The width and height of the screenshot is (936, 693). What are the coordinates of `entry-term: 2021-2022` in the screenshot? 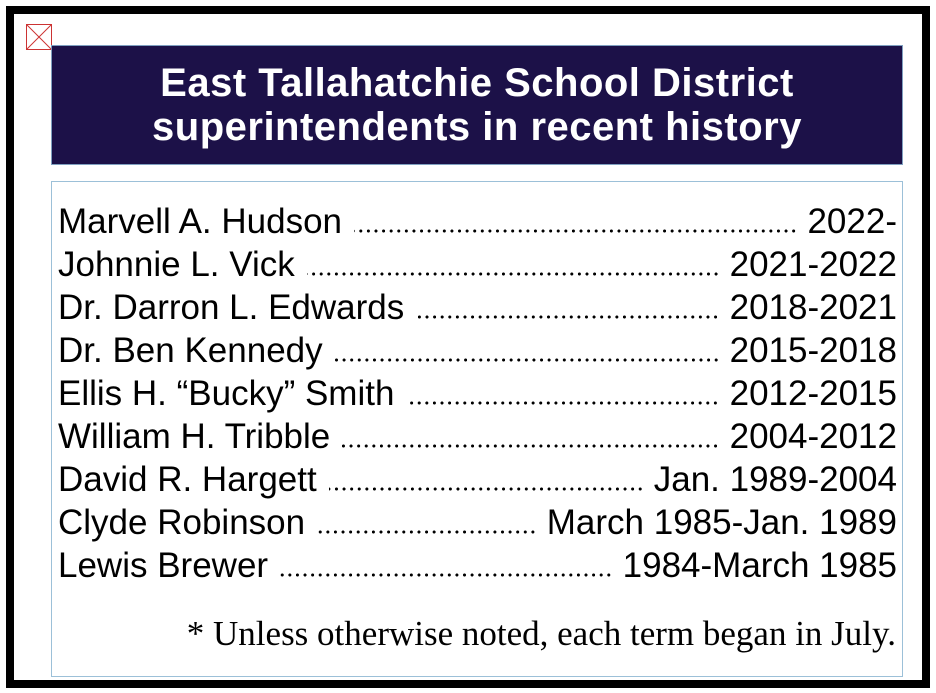 It's located at (813, 264).